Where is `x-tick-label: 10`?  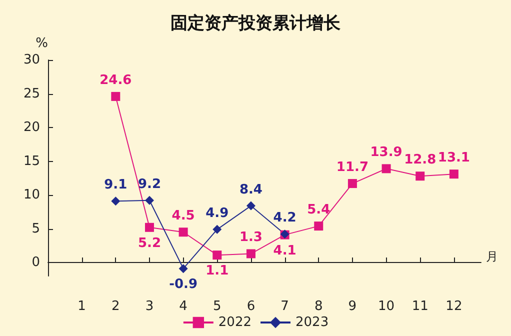 x-tick-label: 10 is located at coordinates (386, 306).